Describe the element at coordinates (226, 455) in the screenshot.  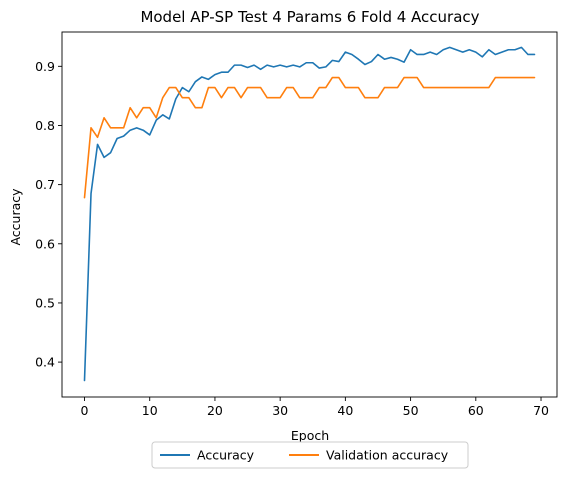
I see `legend-label-accuracy: Accuracy` at that location.